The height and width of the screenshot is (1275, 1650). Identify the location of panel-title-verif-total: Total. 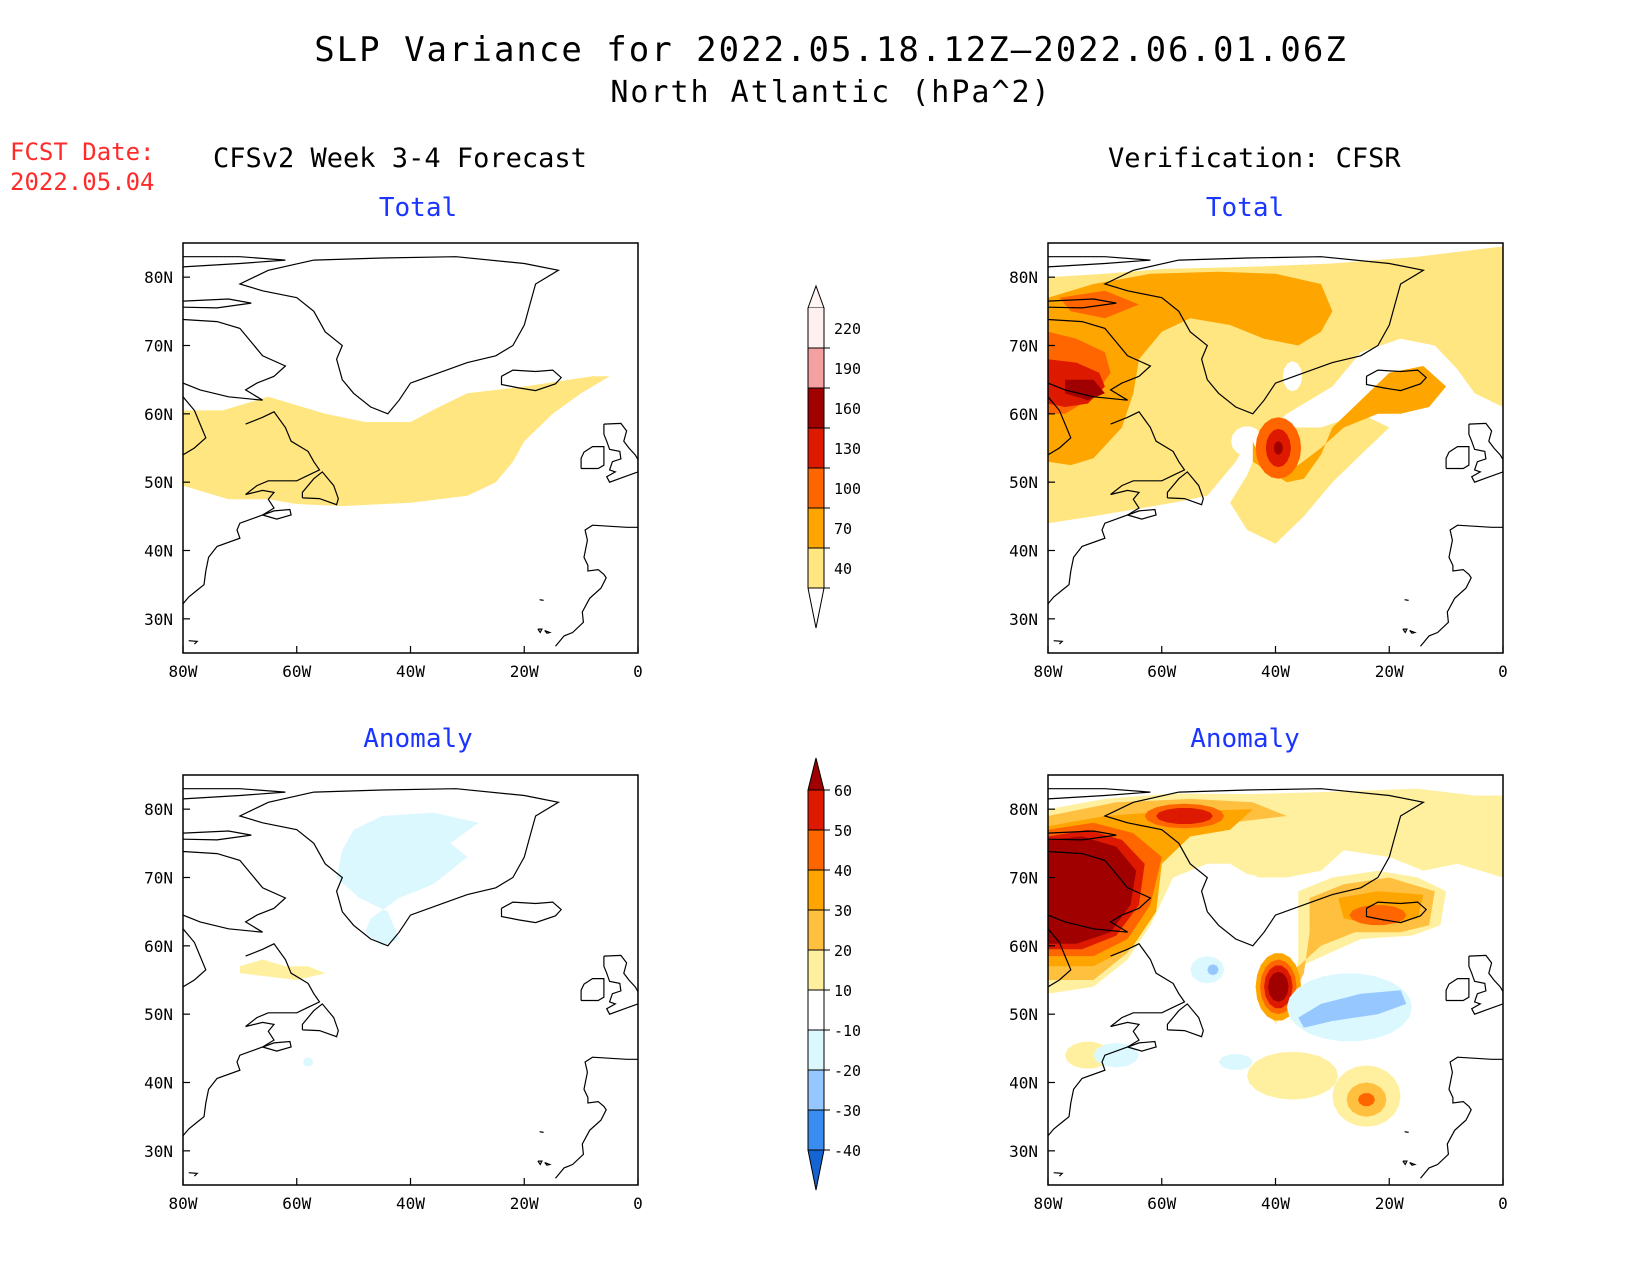
(1245, 208).